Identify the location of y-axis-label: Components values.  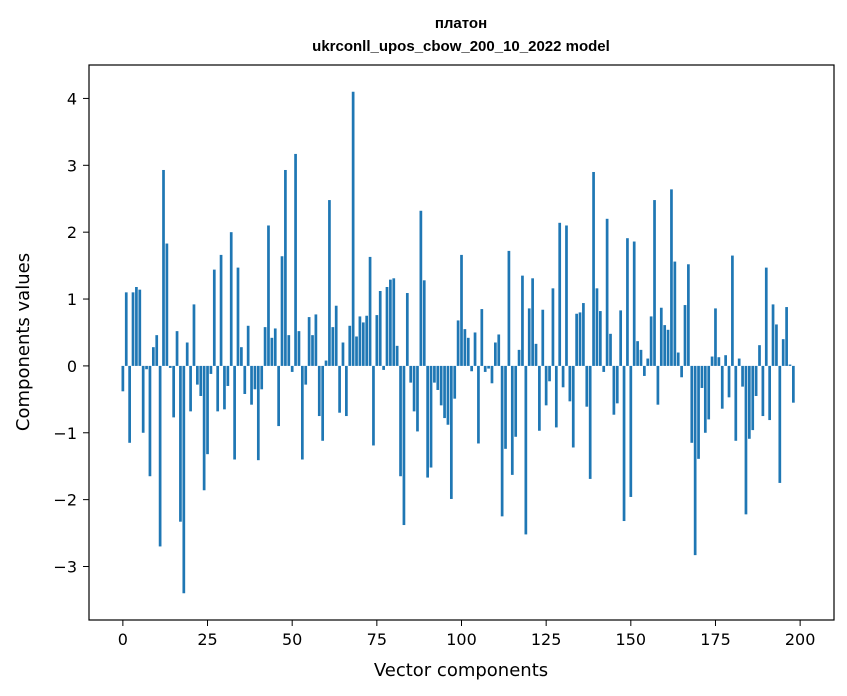
(23, 342).